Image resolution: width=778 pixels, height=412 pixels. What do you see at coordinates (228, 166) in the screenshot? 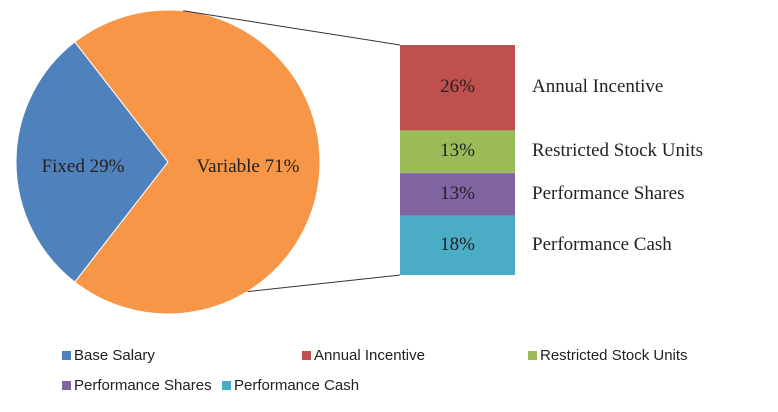
I see `pie-label-name: Variable` at bounding box center [228, 166].